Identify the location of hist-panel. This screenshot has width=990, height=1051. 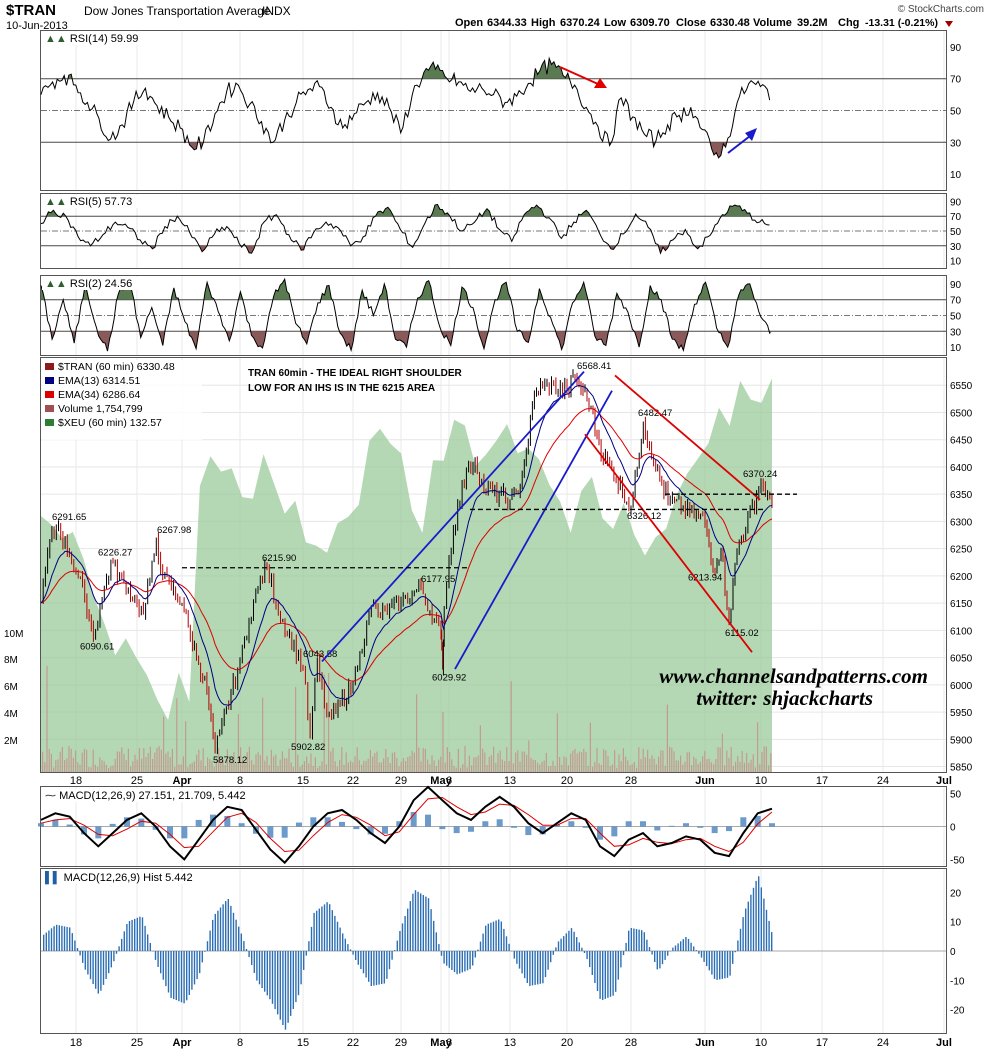
(493, 951).